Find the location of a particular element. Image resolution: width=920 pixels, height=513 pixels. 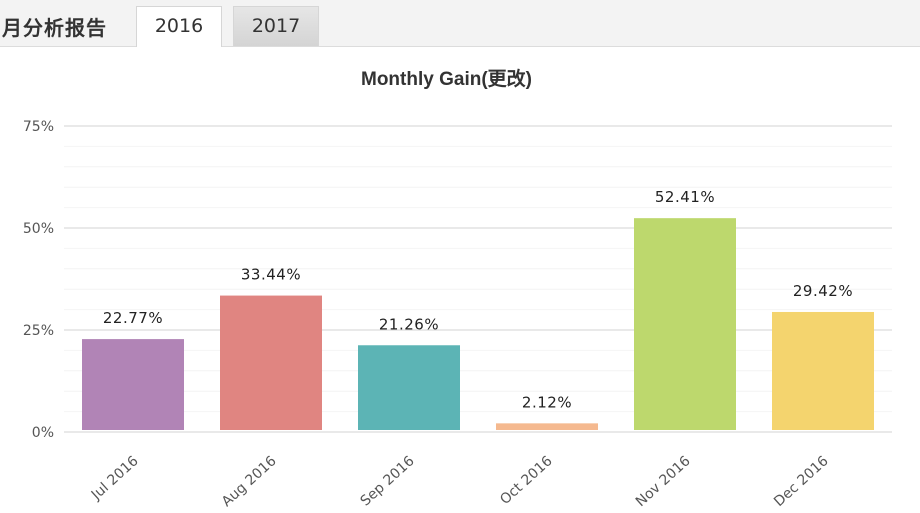

data-label: 21.26% is located at coordinates (409, 324).